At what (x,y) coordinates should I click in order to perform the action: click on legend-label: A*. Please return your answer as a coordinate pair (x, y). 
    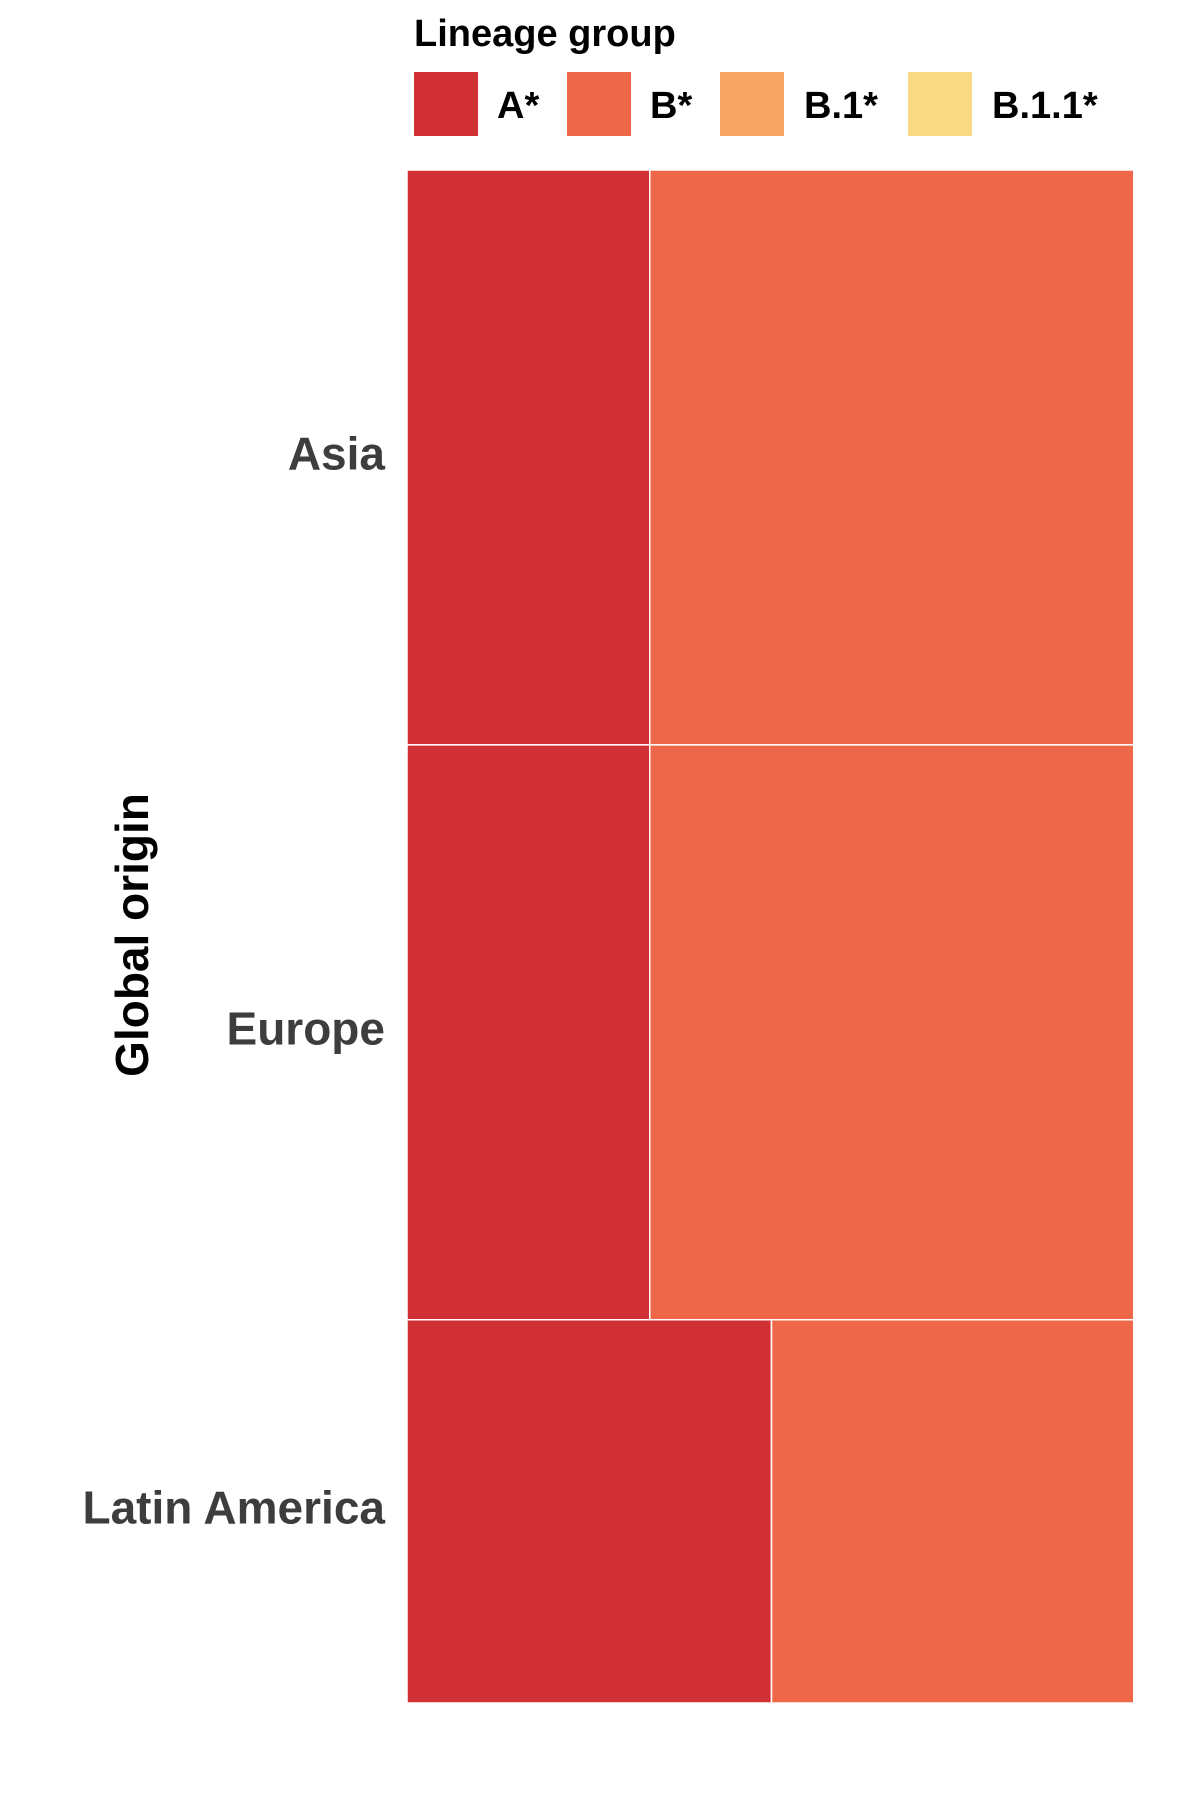
    Looking at the image, I should click on (518, 106).